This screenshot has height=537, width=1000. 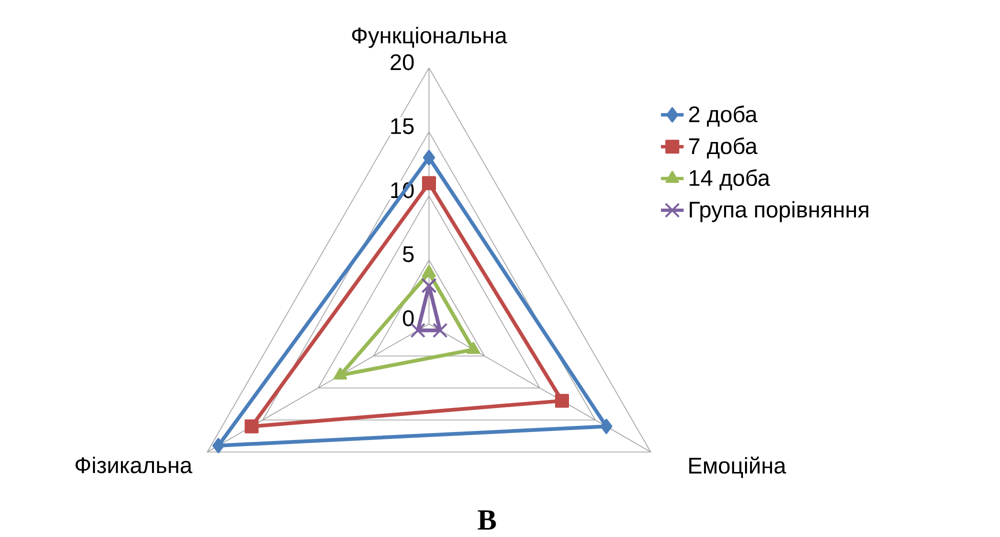 What do you see at coordinates (487, 520) in the screenshot?
I see `text: В` at bounding box center [487, 520].